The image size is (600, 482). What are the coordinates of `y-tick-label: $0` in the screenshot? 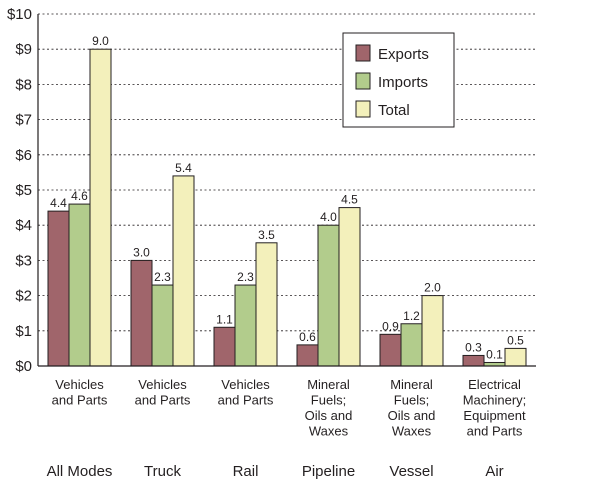 It's located at (23, 366).